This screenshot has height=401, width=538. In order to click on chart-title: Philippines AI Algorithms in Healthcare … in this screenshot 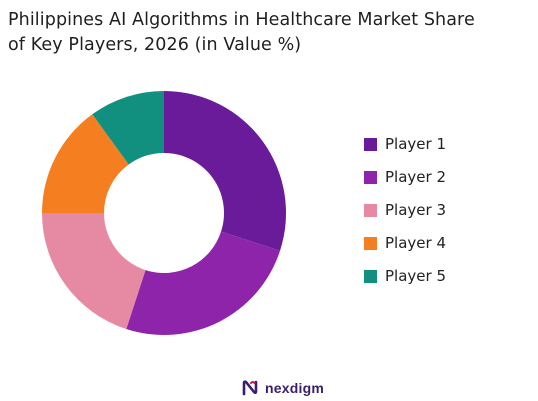, I will do `click(268, 33)`.